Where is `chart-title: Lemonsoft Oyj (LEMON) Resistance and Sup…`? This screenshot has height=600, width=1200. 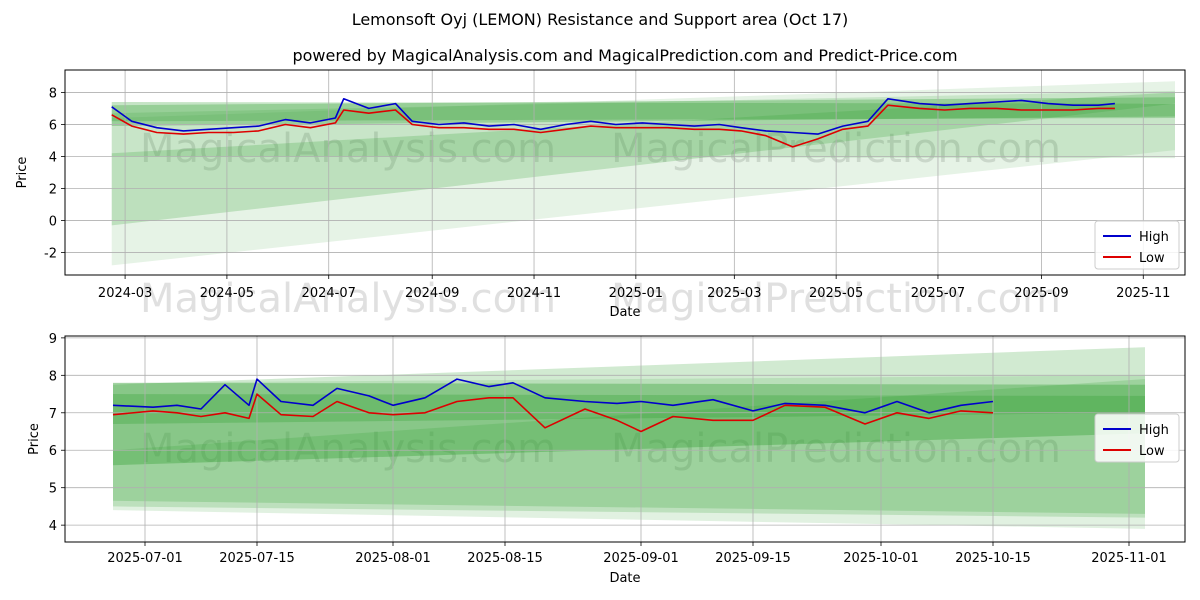
chart-title: Lemonsoft Oyj (LEMON) Resistance and Sup… is located at coordinates (600, 19).